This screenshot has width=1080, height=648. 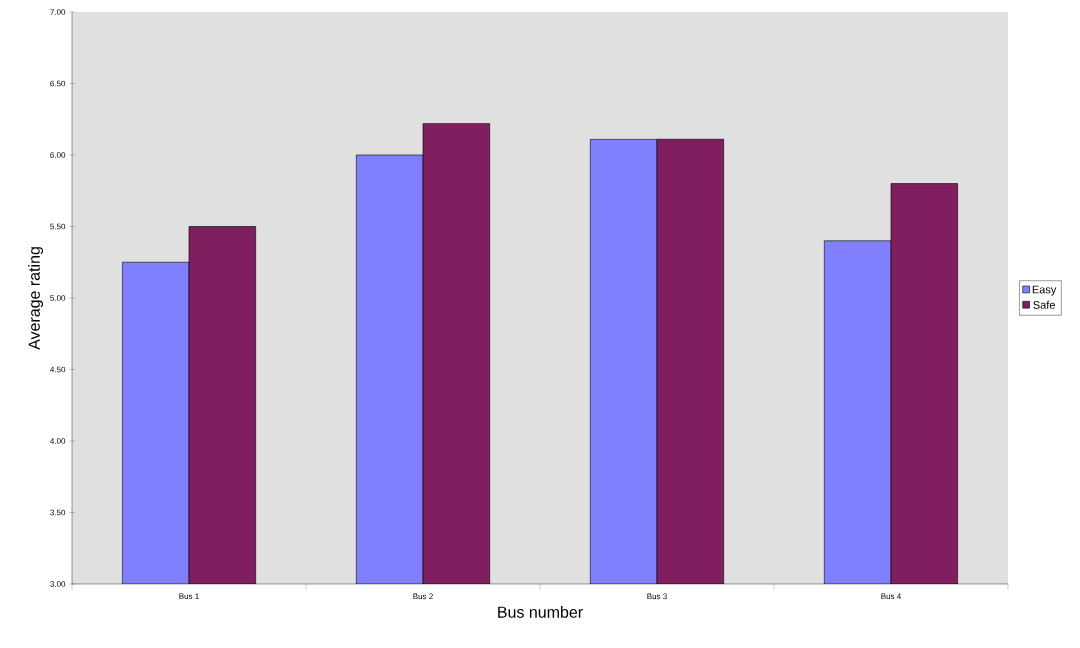 I want to click on y-tick-label: 7.00, so click(x=58, y=12).